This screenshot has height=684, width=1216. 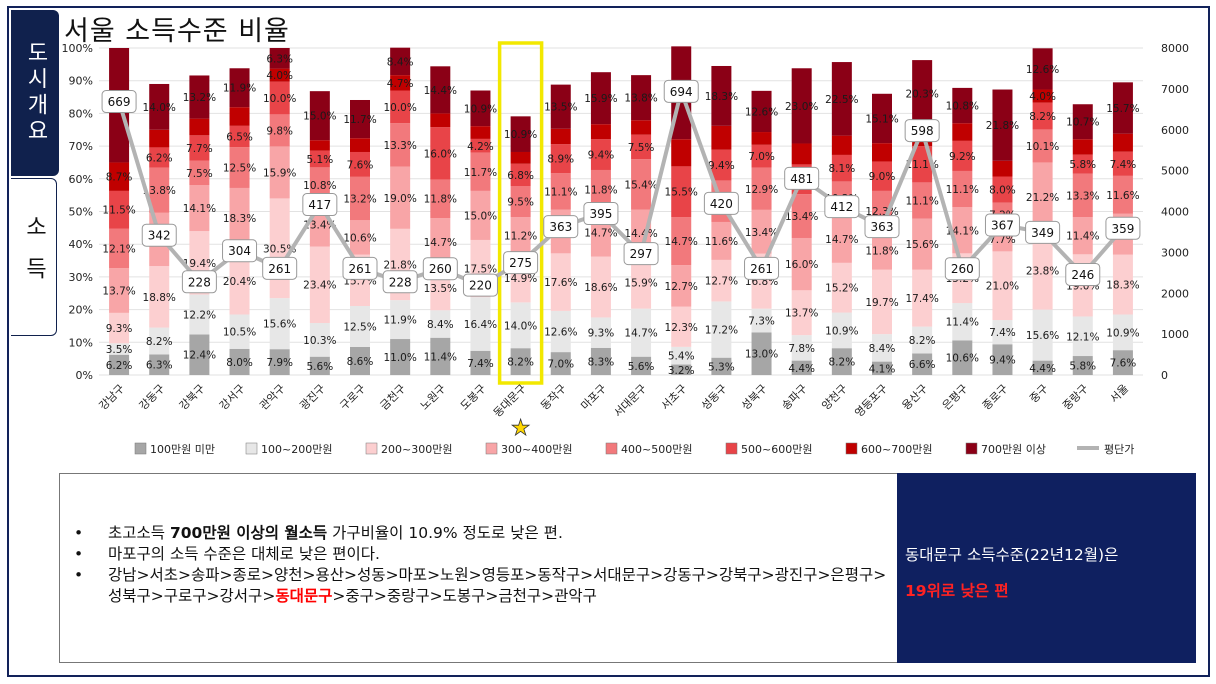 What do you see at coordinates (279, 76) in the screenshot?
I see `bar-data-label: 4.0%` at bounding box center [279, 76].